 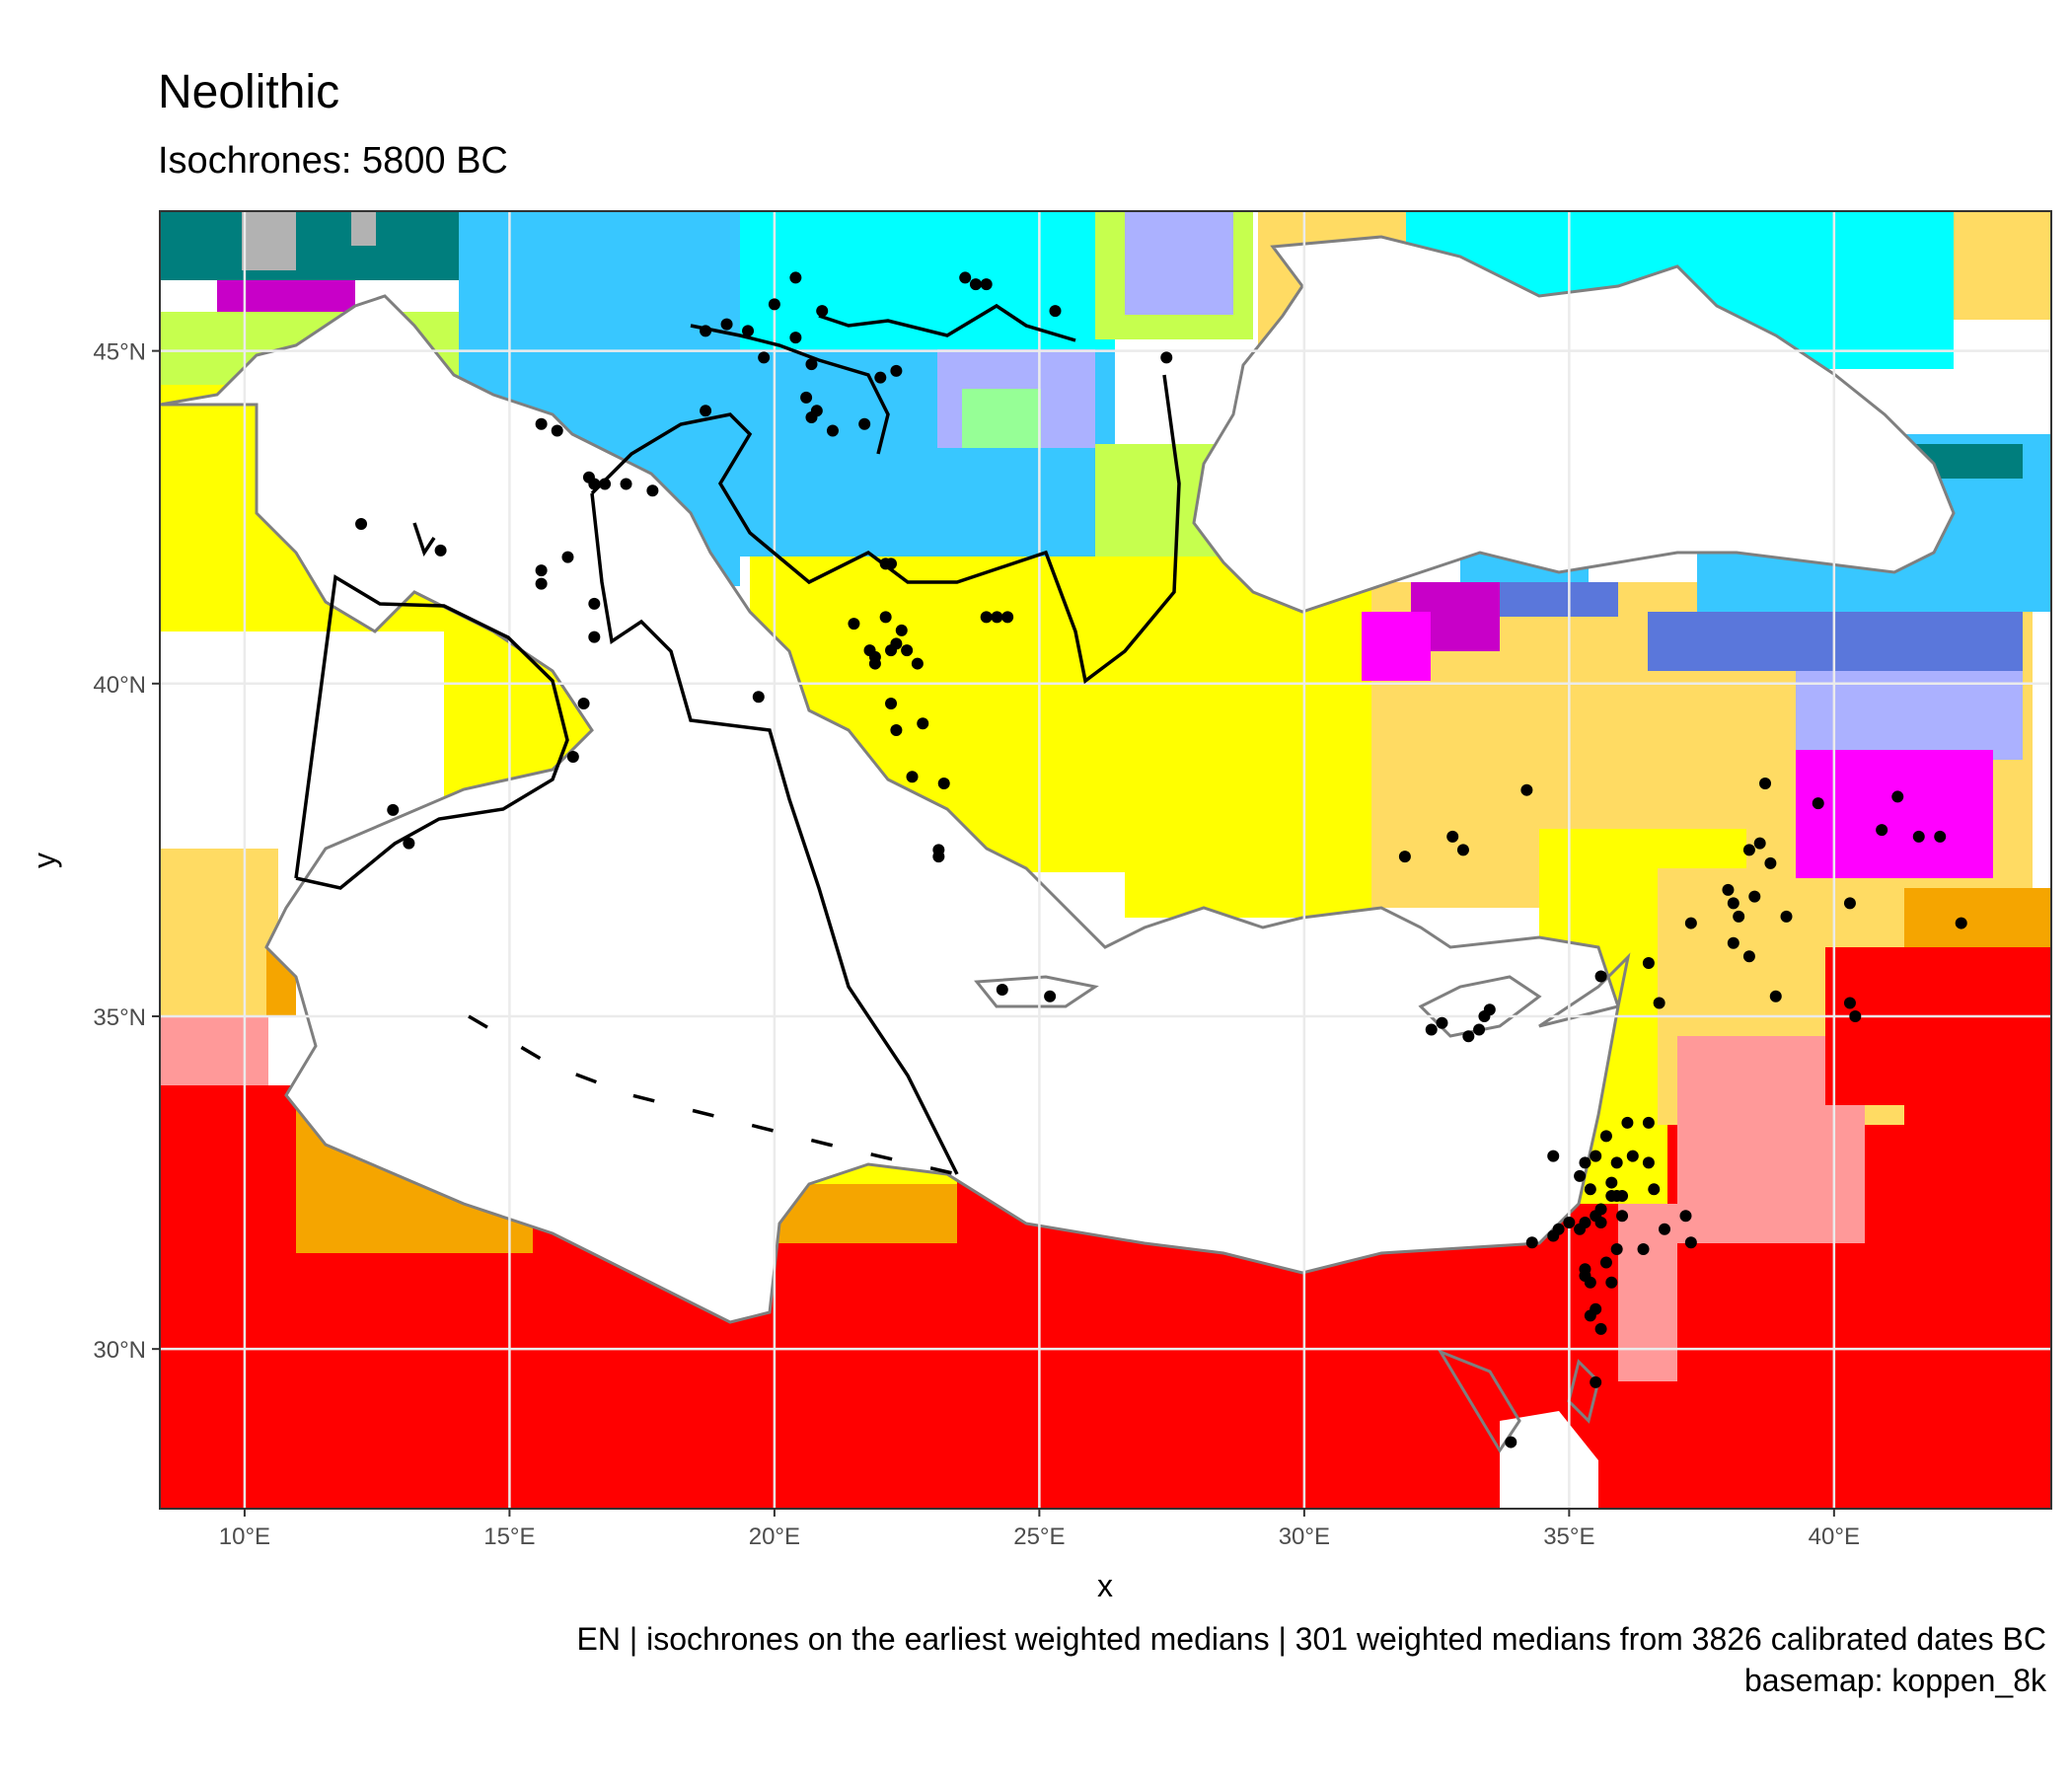 I want to click on raster-dfa, so click(x=928, y=280).